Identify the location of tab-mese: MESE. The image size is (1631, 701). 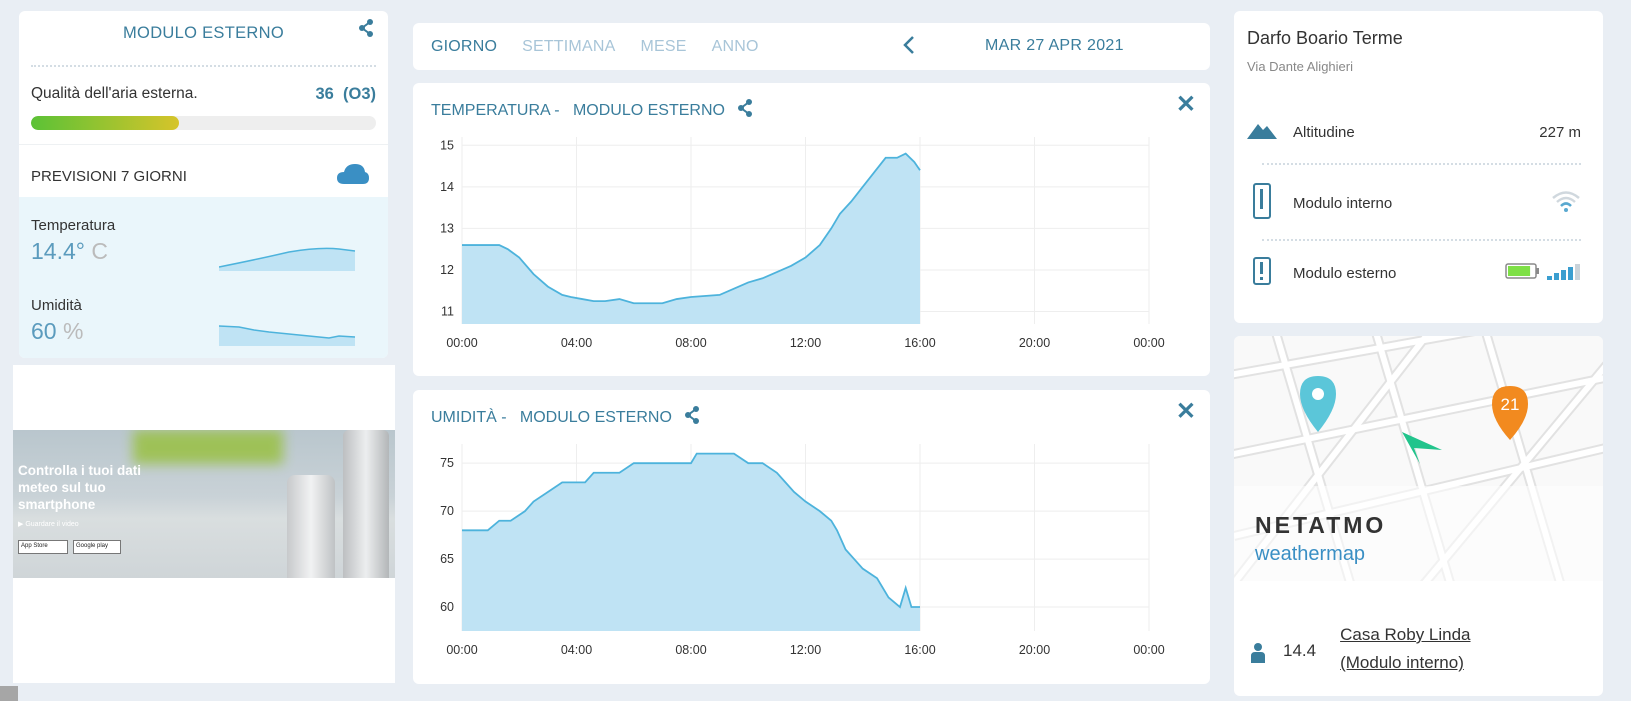
(663, 46).